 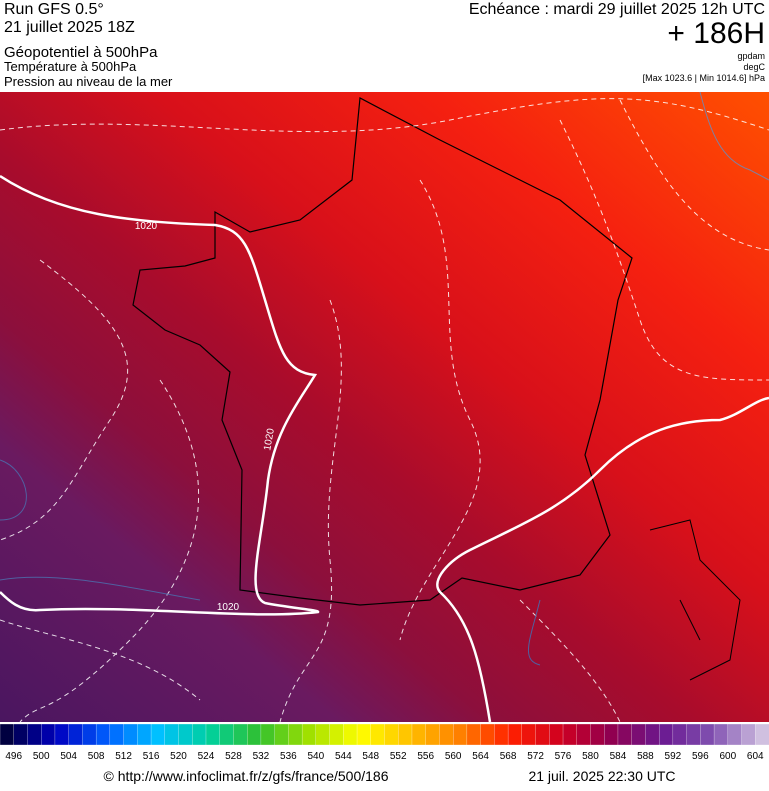 I want to click on legend-label: 520, so click(x=178, y=756).